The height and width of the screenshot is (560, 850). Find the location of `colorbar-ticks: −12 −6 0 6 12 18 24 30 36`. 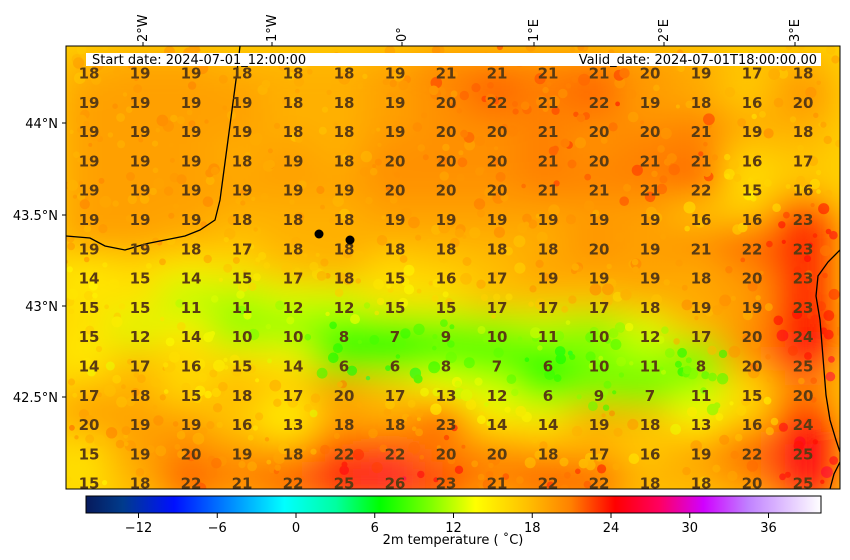

colorbar-ticks: −12 −6 0 6 12 18 24 30 36 is located at coordinates (451, 524).